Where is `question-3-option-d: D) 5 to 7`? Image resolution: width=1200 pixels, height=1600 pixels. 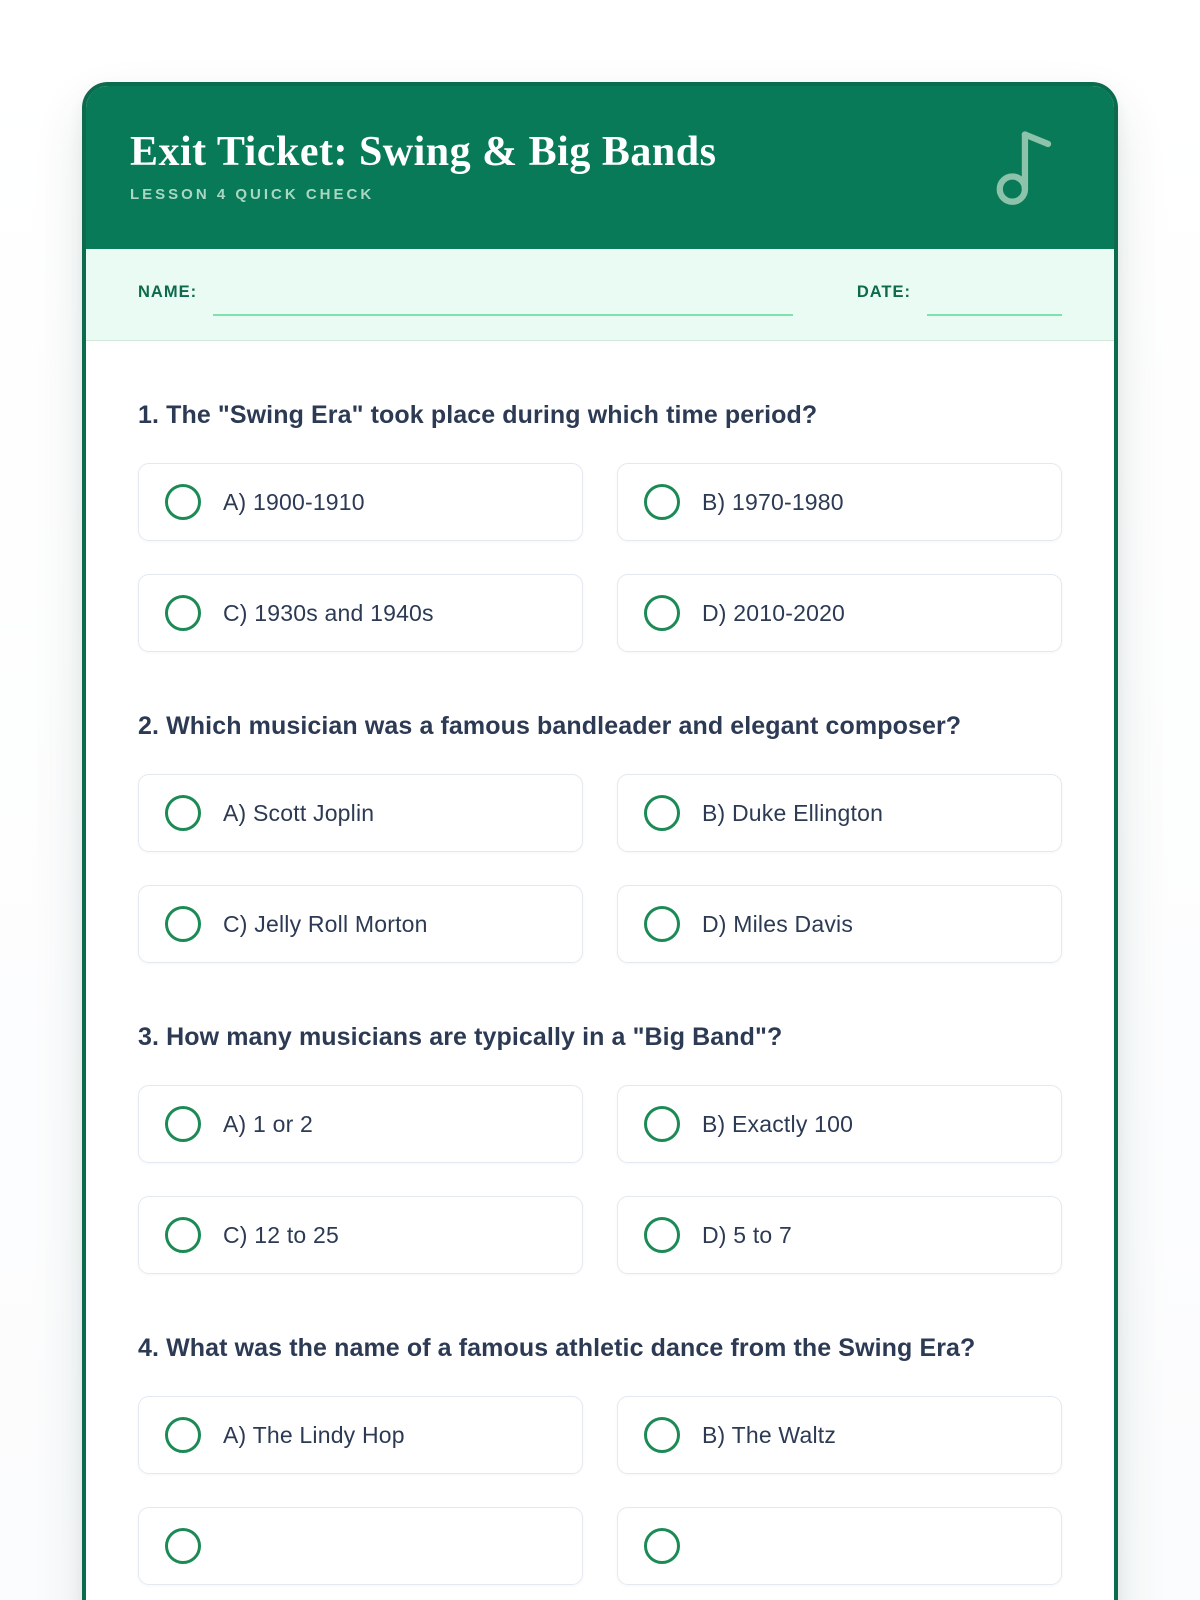 question-3-option-d: D) 5 to 7 is located at coordinates (839, 1235).